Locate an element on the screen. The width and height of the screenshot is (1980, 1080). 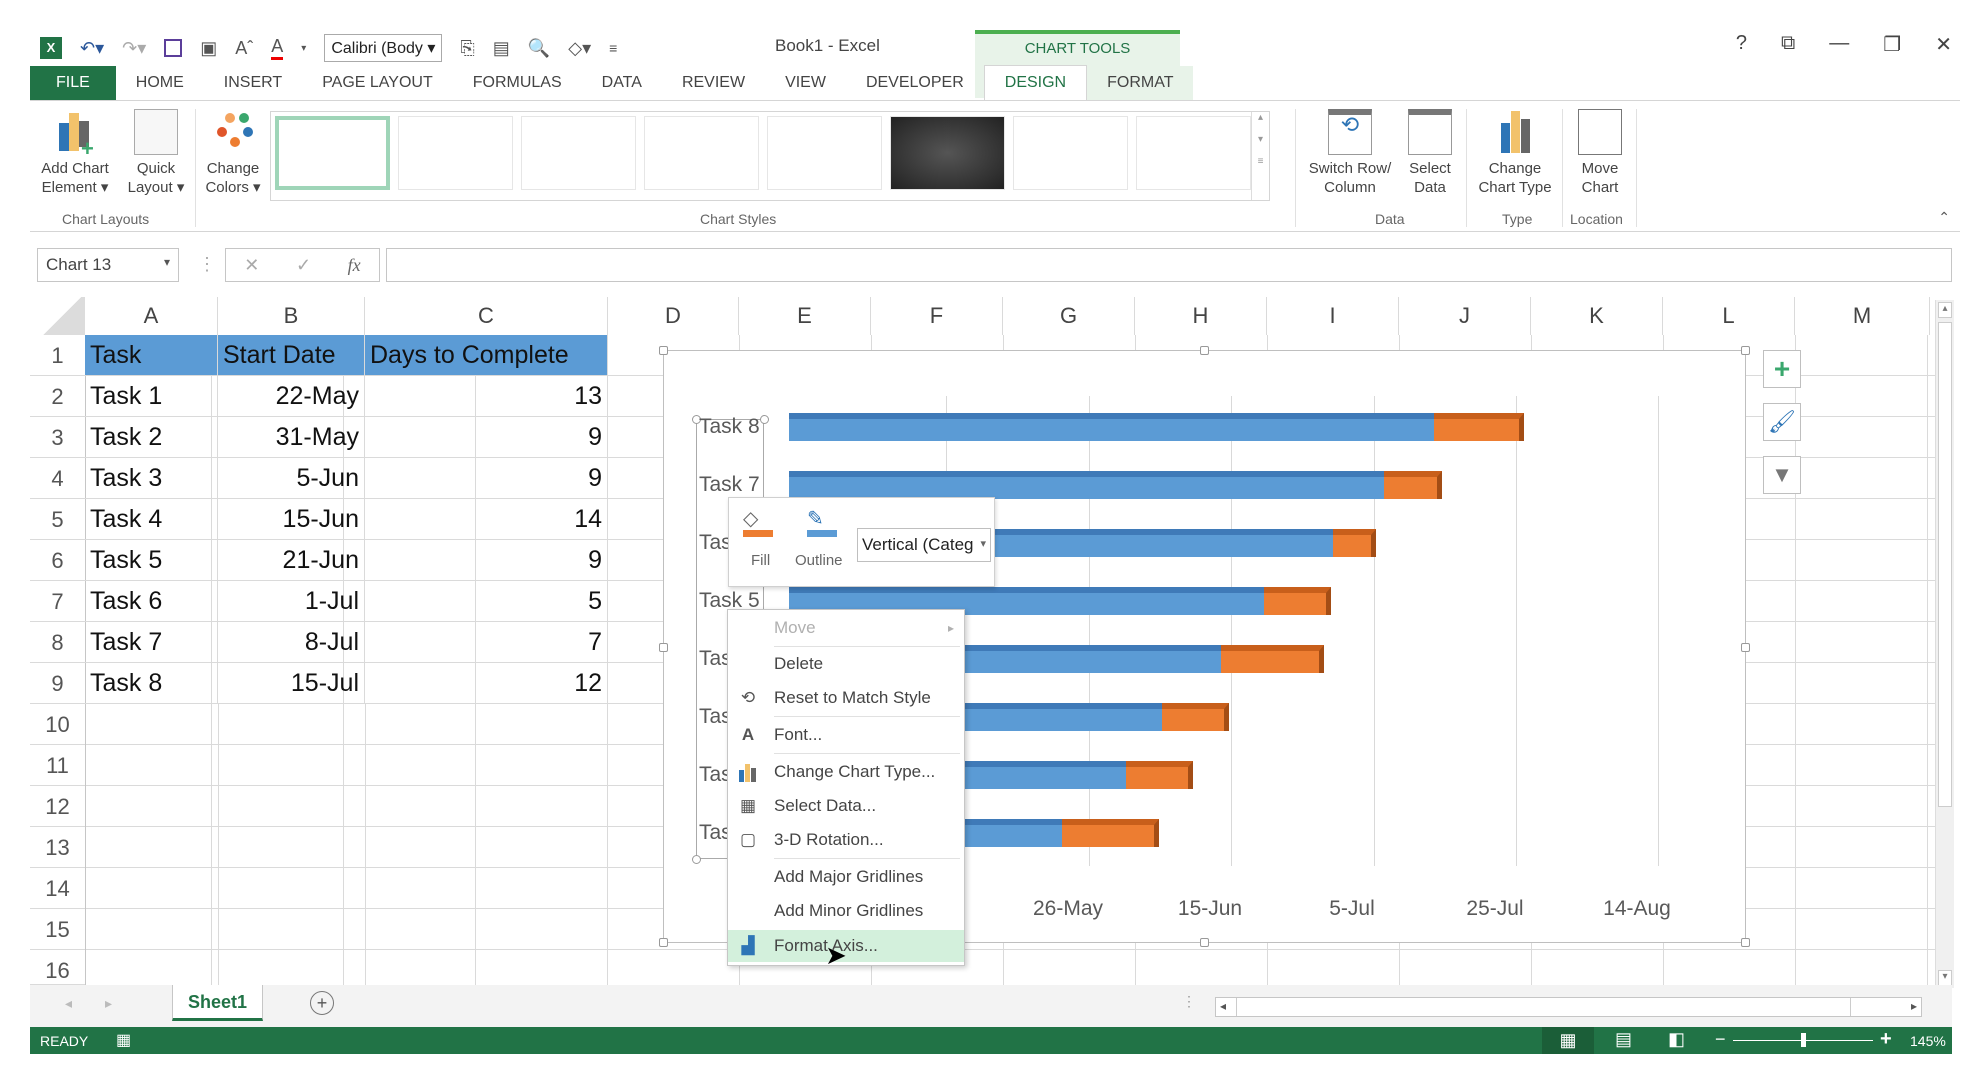
column-header-h: H is located at coordinates (1201, 316).